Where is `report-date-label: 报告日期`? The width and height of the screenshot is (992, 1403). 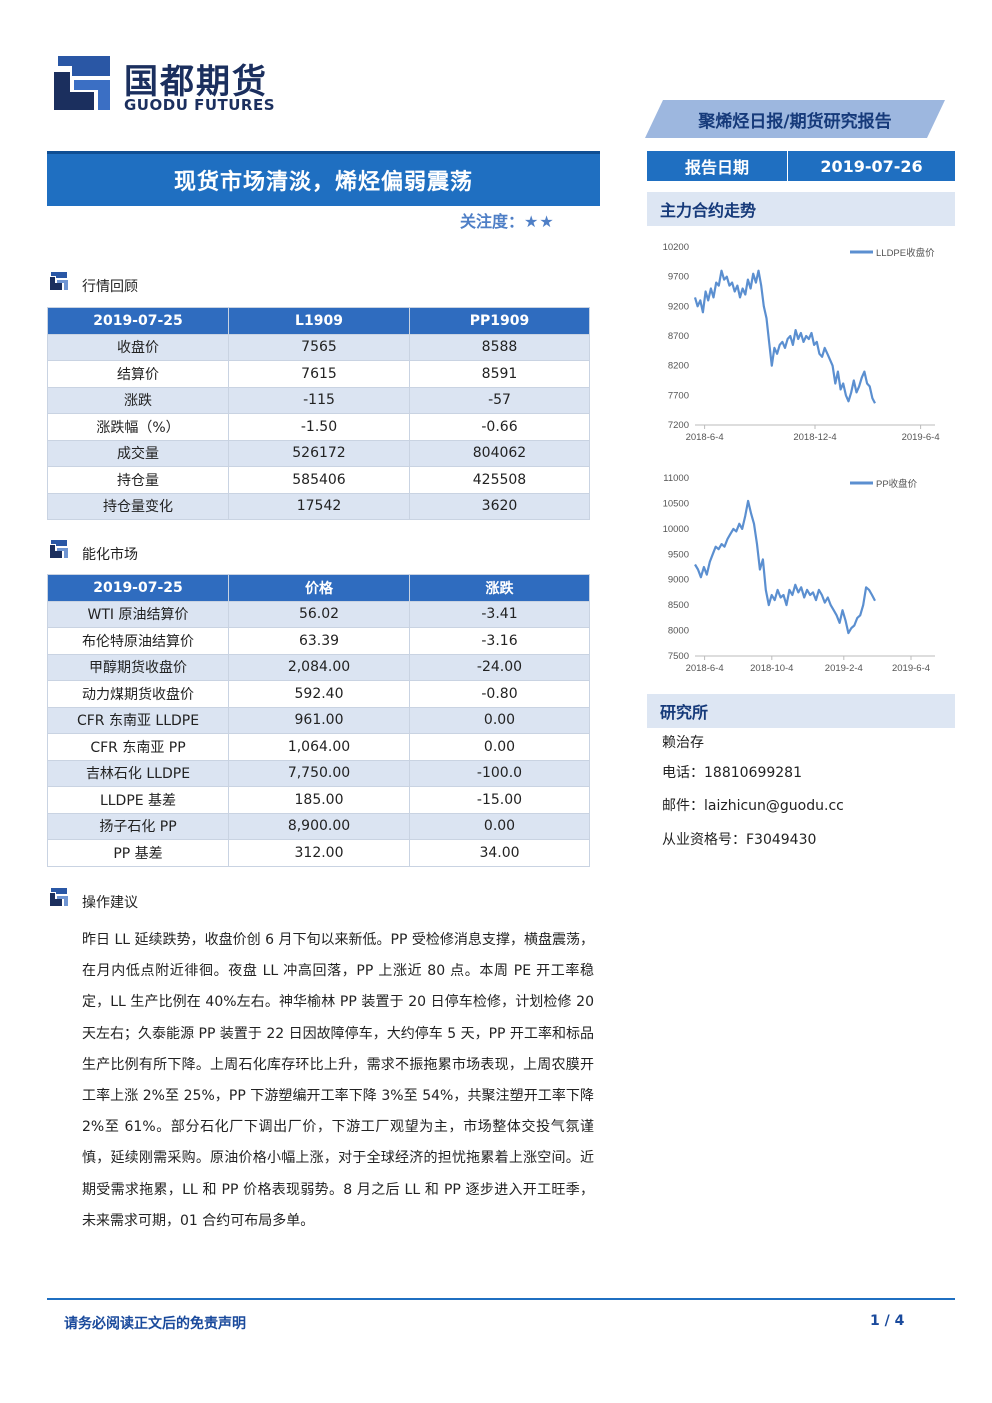 report-date-label: 报告日期 is located at coordinates (717, 166).